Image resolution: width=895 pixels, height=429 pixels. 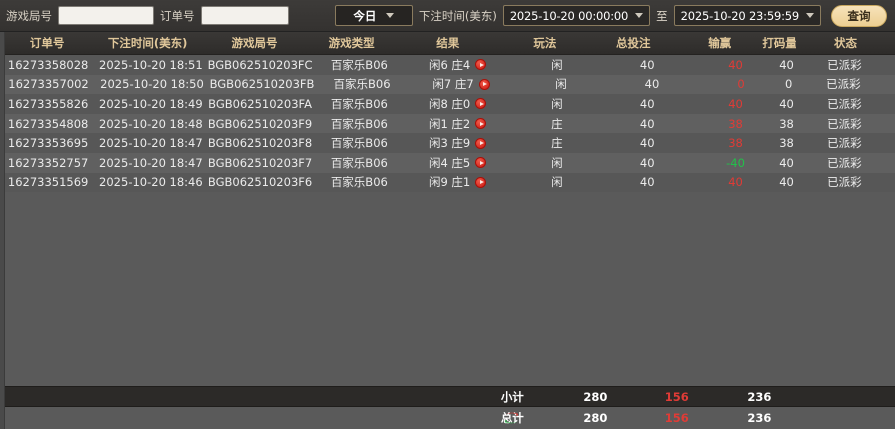 I want to click on cell-result: 闲1 庄2, so click(x=457, y=124).